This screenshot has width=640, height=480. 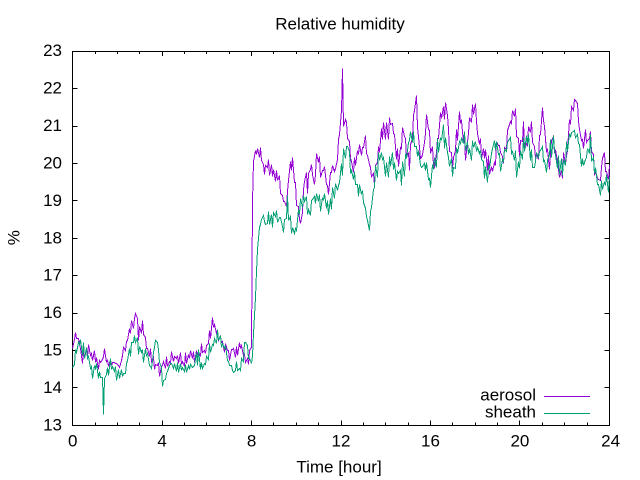 What do you see at coordinates (52, 275) in the screenshot?
I see `svg-text: 17` at bounding box center [52, 275].